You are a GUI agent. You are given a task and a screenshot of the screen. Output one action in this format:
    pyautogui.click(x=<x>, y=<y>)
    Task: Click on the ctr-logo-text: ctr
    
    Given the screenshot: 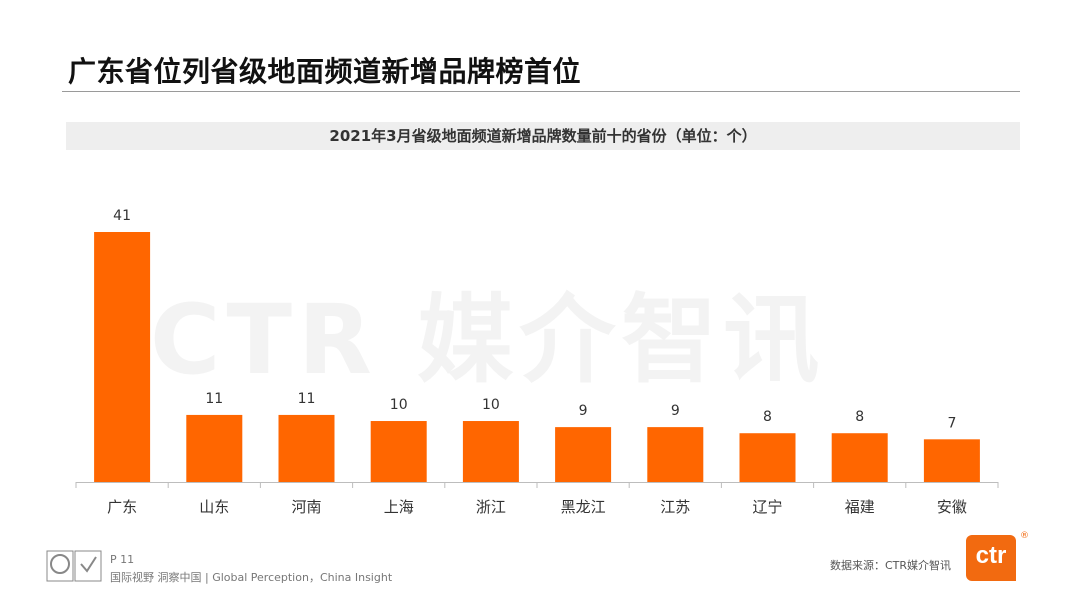 What is the action you would take?
    pyautogui.click(x=991, y=555)
    